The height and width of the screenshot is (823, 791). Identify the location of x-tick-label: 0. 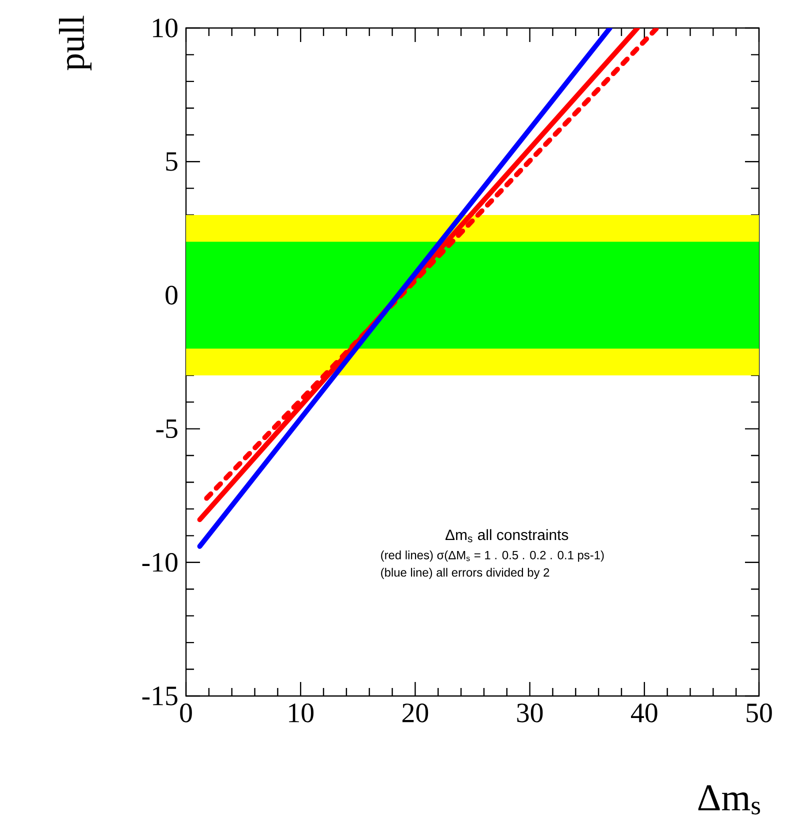
(186, 713).